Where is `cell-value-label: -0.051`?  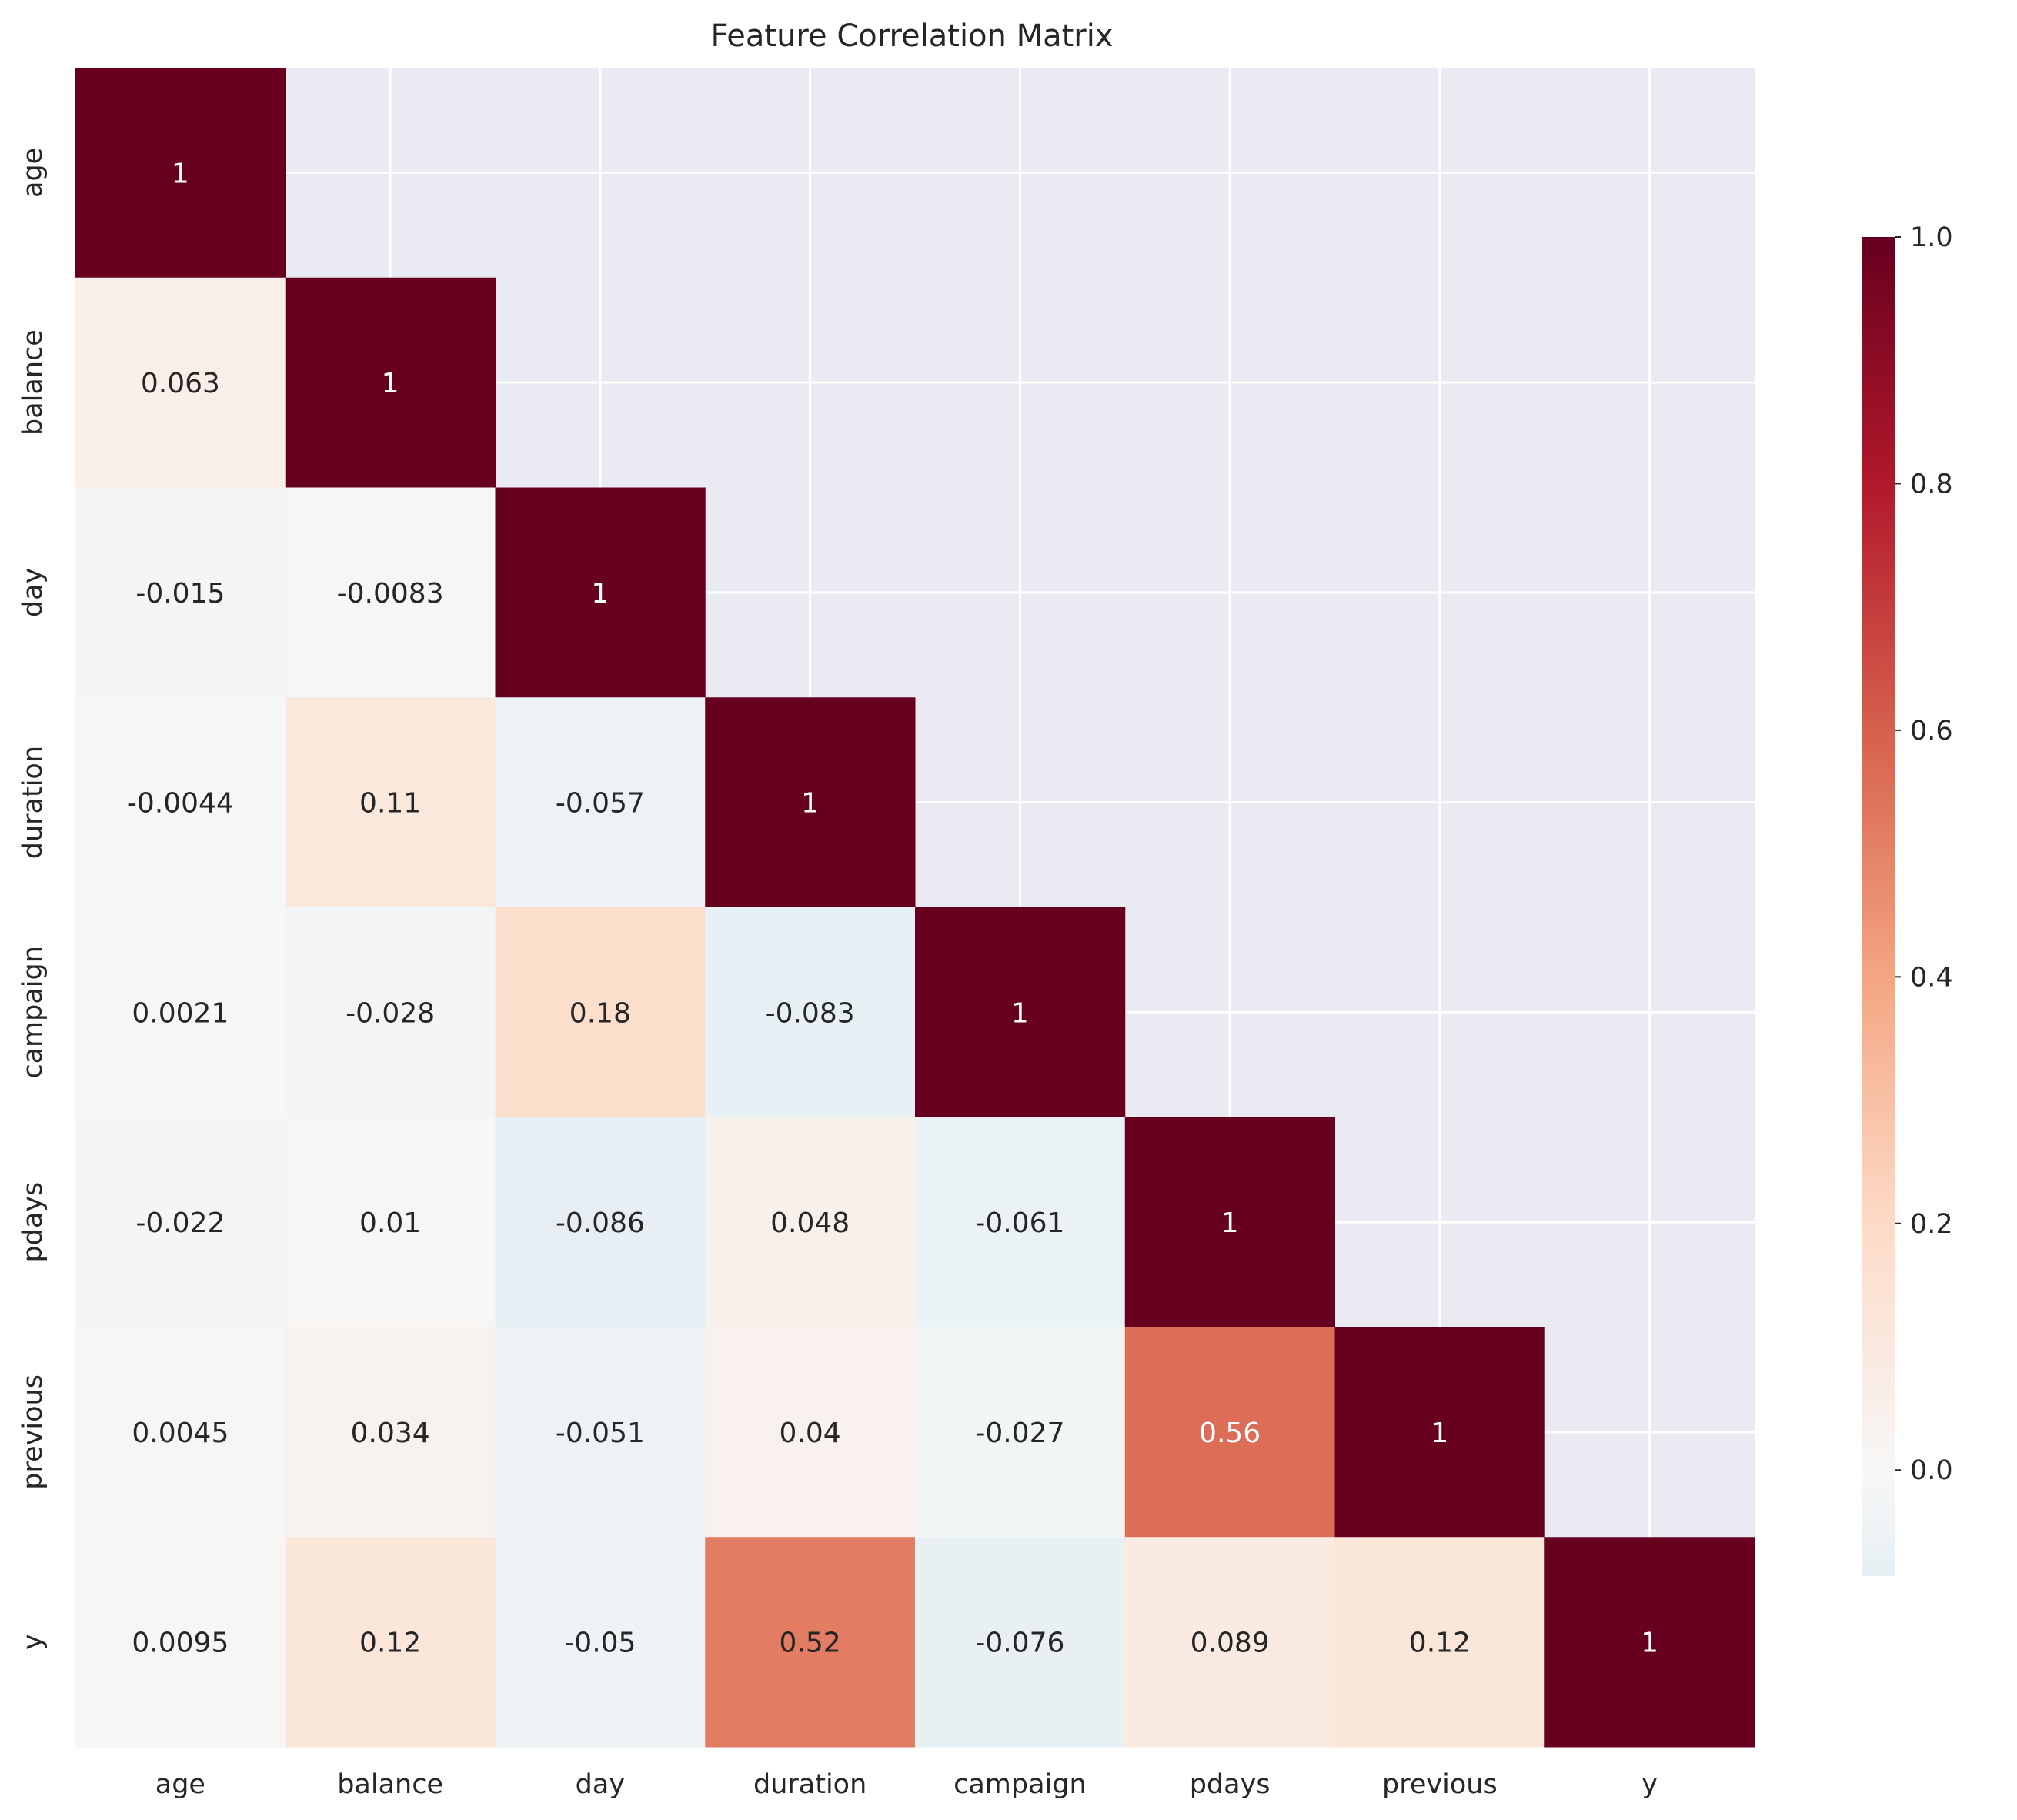 cell-value-label: -0.051 is located at coordinates (601, 1434).